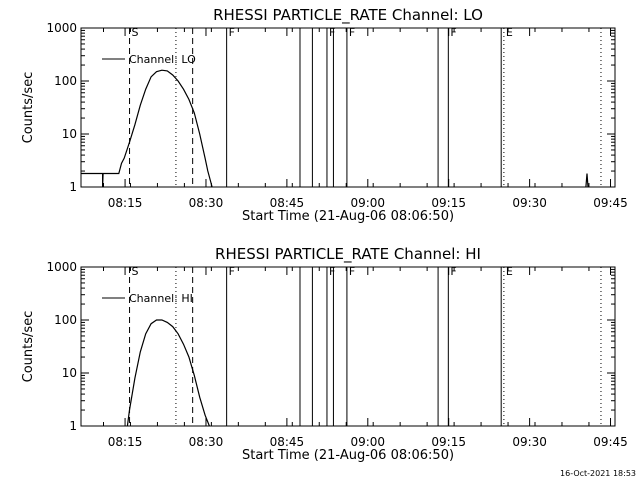 The height and width of the screenshot is (484, 640). Describe the element at coordinates (162, 59) in the screenshot. I see `legend-label: Channel: LO` at that location.